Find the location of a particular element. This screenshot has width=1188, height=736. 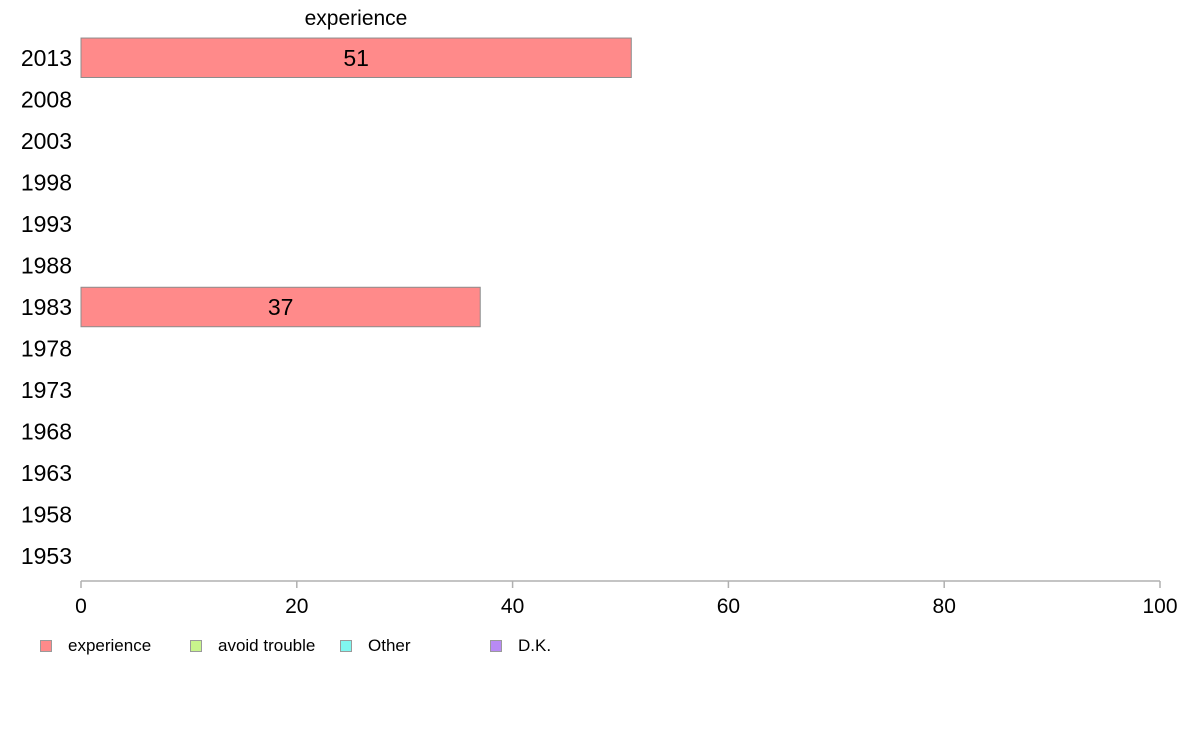

y-tick-label-1968: 1968 is located at coordinates (46, 432).